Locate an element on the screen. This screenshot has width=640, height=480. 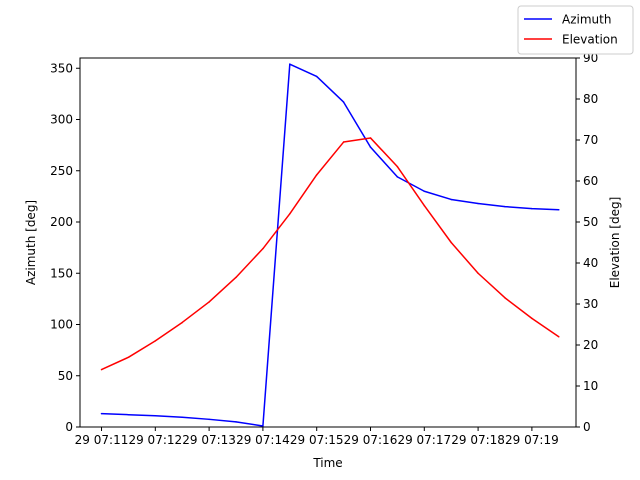
right-tick-label: 50 is located at coordinates (590, 222).